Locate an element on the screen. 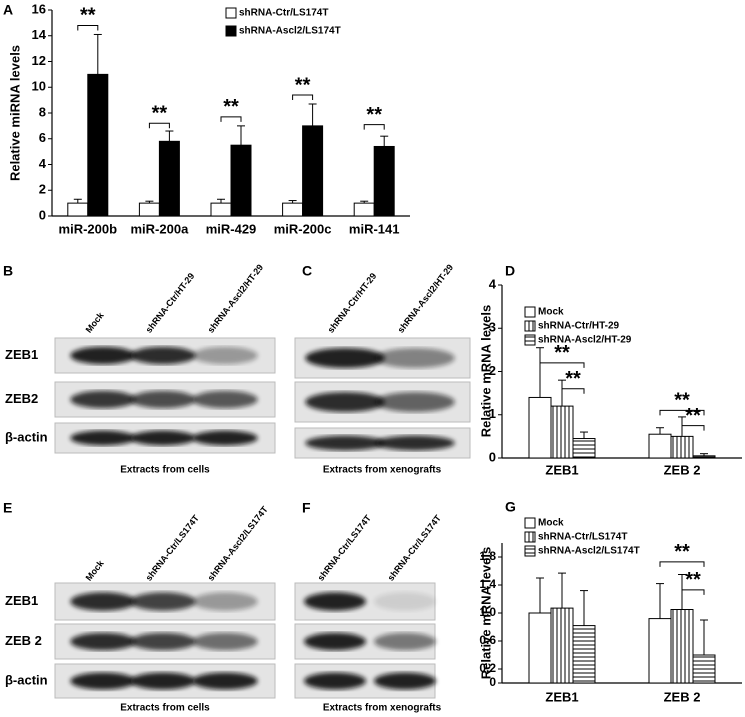  panel-label: G is located at coordinates (510, 507).